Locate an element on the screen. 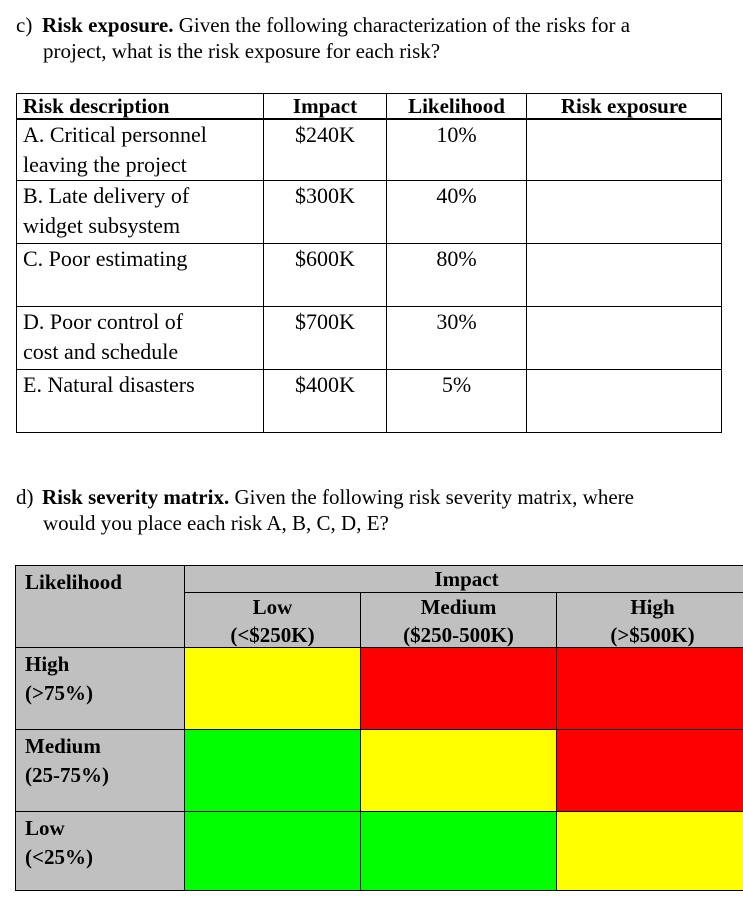  risk-description-line2: widget subsystem is located at coordinates (102, 225).